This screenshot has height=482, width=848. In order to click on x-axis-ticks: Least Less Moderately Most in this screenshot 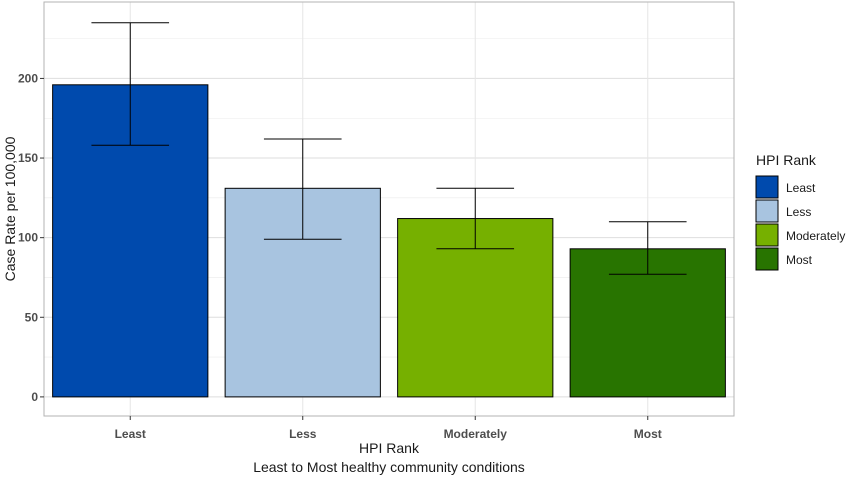, I will do `click(388, 428)`.